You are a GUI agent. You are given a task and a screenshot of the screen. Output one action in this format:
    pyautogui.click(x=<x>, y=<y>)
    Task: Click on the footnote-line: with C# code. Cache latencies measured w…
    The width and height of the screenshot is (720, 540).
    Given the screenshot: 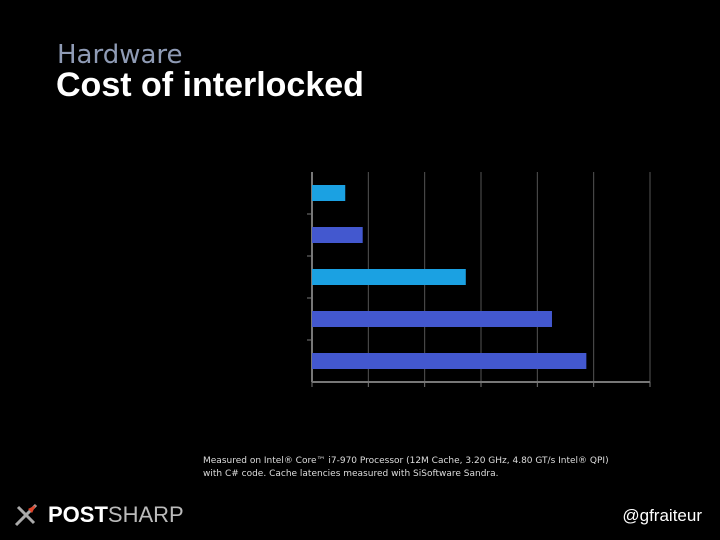 What is the action you would take?
    pyautogui.click(x=351, y=474)
    